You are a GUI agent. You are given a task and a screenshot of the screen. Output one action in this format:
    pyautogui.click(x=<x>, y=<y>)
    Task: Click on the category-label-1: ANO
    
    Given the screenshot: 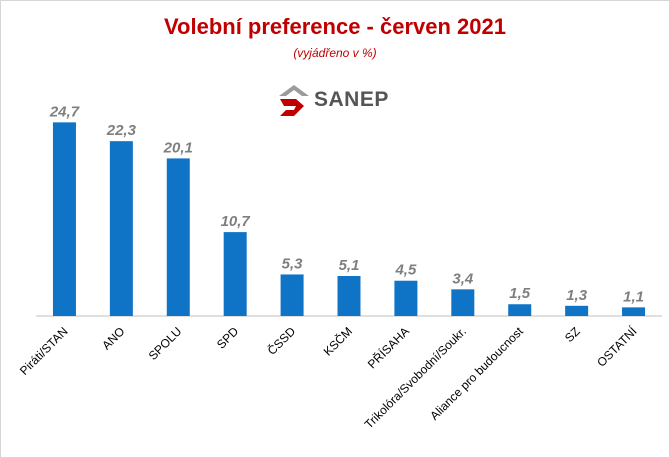 What is the action you would take?
    pyautogui.click(x=113, y=338)
    